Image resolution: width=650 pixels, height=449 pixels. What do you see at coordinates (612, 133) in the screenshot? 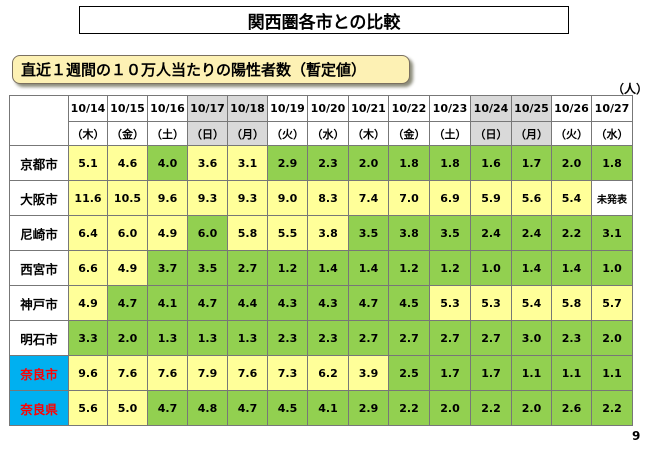
I see `weekday-header: （水）` at bounding box center [612, 133].